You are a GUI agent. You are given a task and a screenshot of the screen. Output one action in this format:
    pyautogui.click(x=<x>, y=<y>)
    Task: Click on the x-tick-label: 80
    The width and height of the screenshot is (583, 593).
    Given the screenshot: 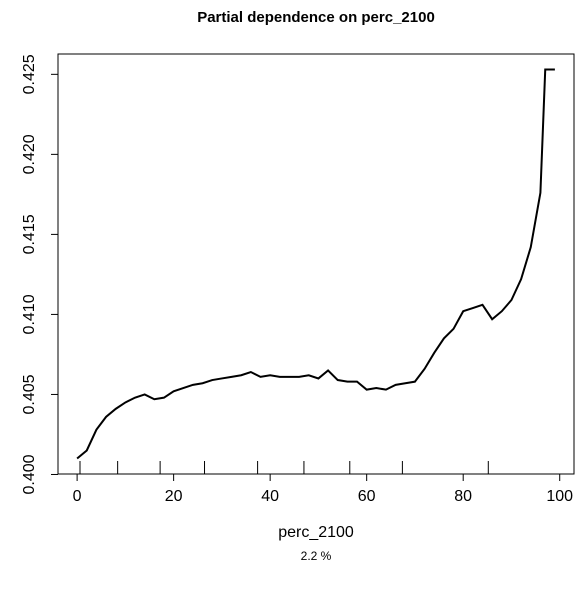 What is the action you would take?
    pyautogui.click(x=463, y=496)
    